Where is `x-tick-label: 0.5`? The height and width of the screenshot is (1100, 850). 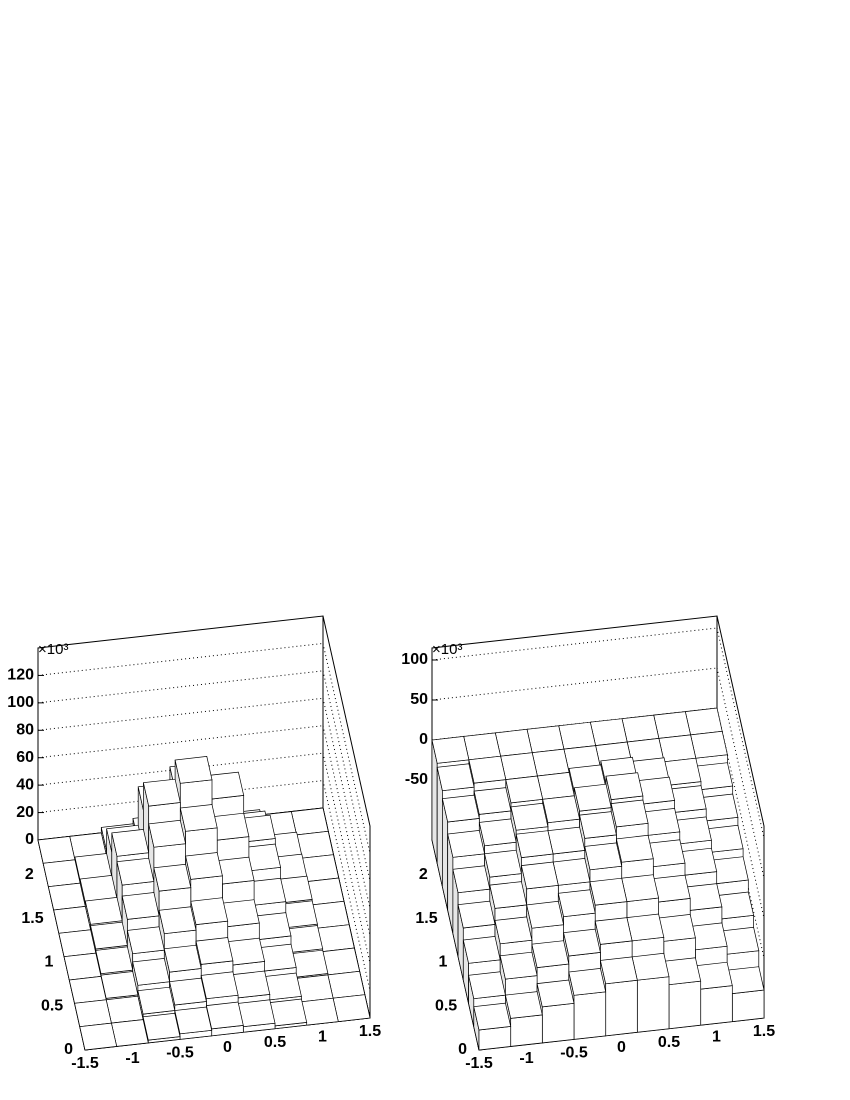 x-tick-label: 0.5 is located at coordinates (275, 1042).